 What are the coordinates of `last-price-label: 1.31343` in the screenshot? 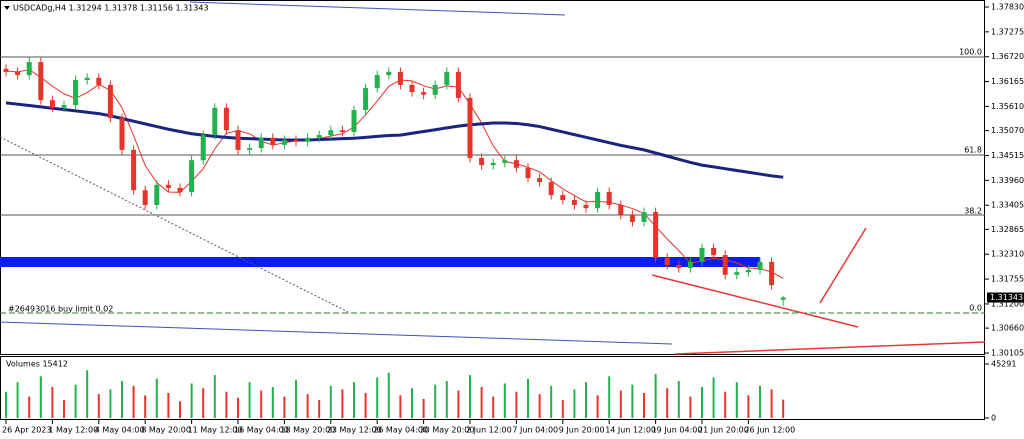 It's located at (1006, 297).